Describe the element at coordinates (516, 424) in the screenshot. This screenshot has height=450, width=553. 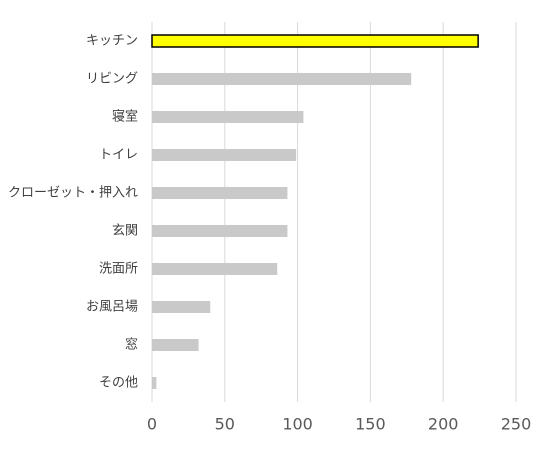
I see `x-tick-label: 250` at that location.